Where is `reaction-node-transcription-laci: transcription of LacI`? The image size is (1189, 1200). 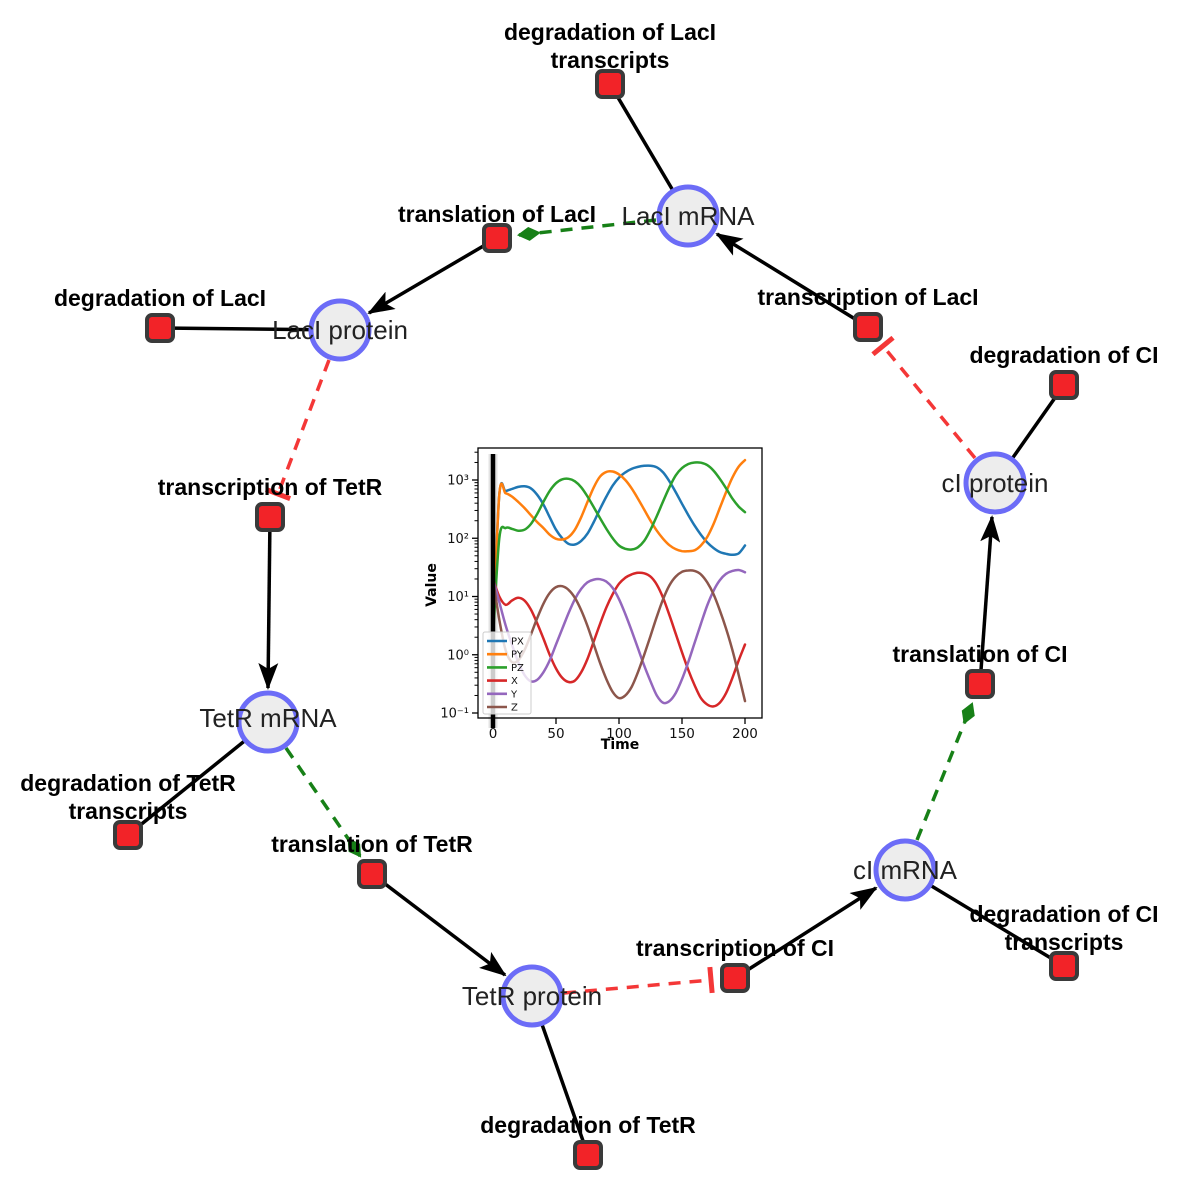
reaction-node-transcription-laci: transcription of LacI is located at coordinates (868, 313).